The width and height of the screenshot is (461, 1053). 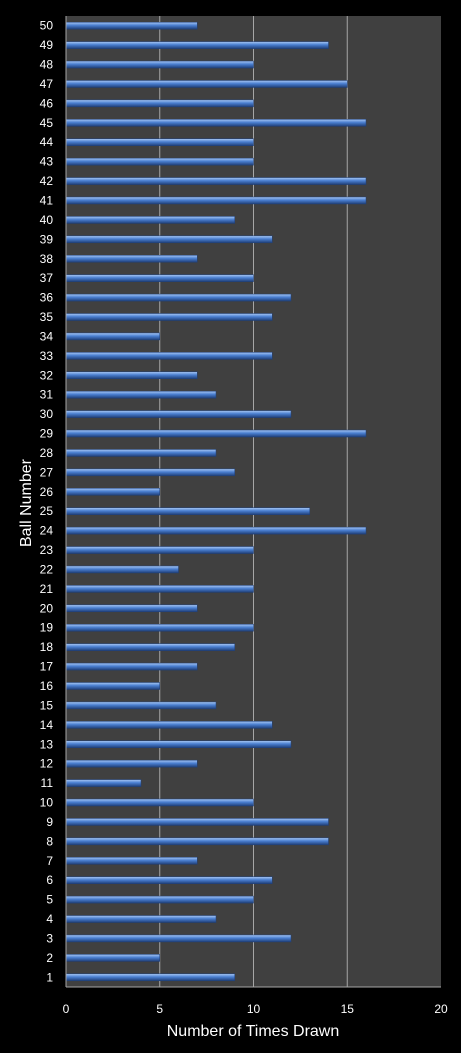 What do you see at coordinates (47, 142) in the screenshot?
I see `y-tick-label: 44` at bounding box center [47, 142].